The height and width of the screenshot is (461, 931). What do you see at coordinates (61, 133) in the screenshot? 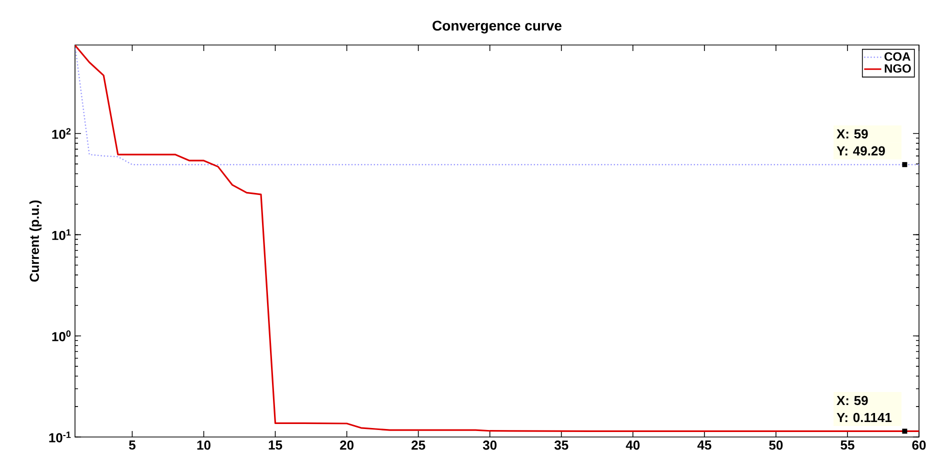
I see `y-tick-label: 10$^{2}$` at bounding box center [61, 133].